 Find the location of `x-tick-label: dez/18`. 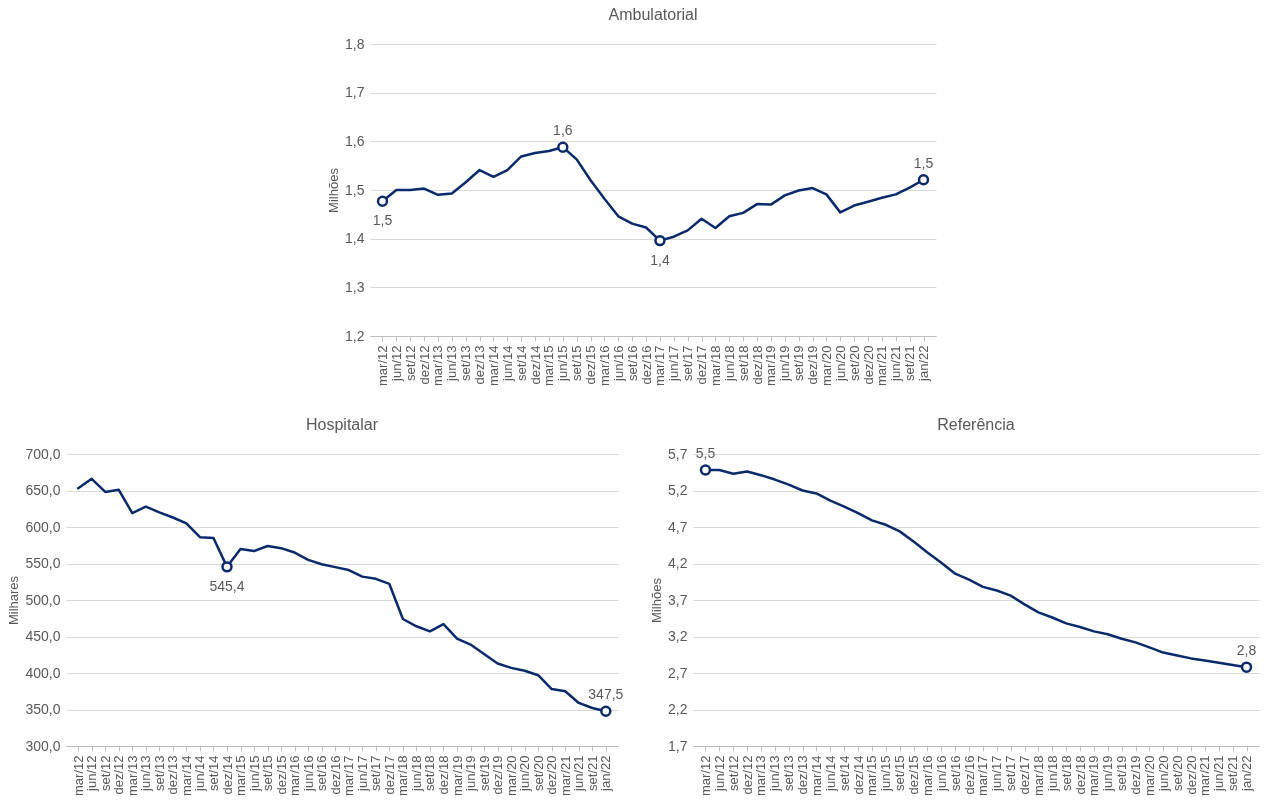

x-tick-label: dez/18 is located at coordinates (757, 365).